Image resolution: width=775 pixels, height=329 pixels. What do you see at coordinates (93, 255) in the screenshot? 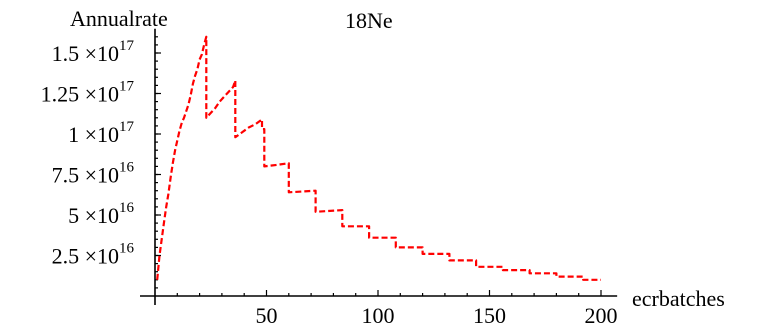
I see `y-tick-label: 2.5 ×10¹⁶` at bounding box center [93, 255].